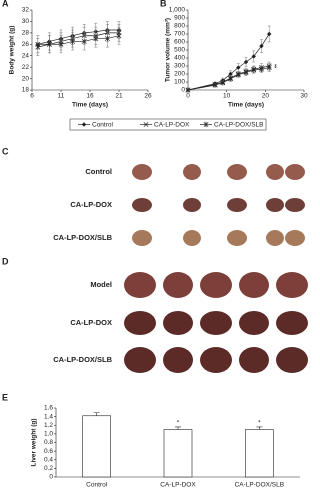 The width and height of the screenshot is (320, 500). I want to click on y-tick-label: 26, so click(26, 44).